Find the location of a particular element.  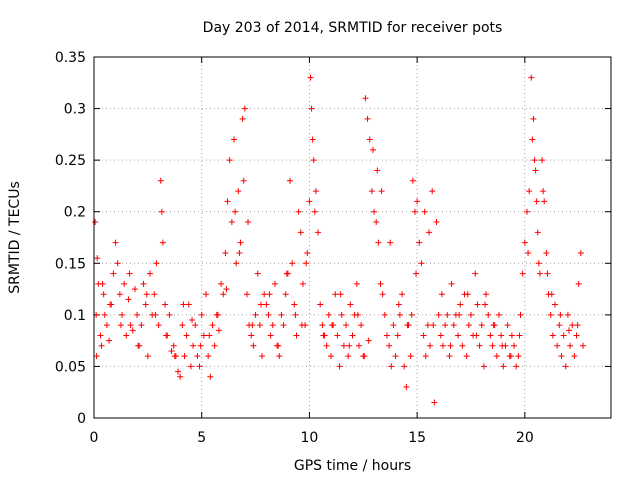

x-tick-label: 5 is located at coordinates (201, 438).